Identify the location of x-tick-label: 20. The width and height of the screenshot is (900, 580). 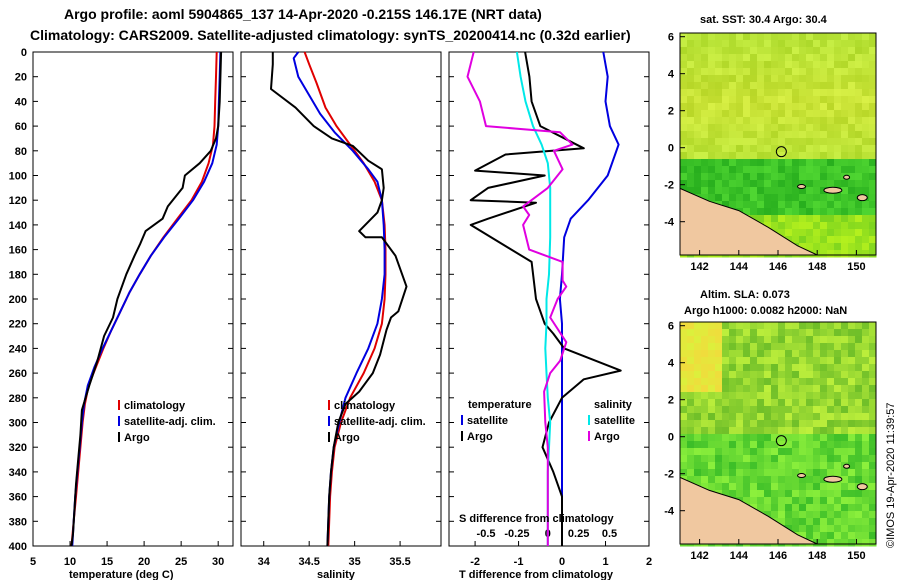
(144, 562).